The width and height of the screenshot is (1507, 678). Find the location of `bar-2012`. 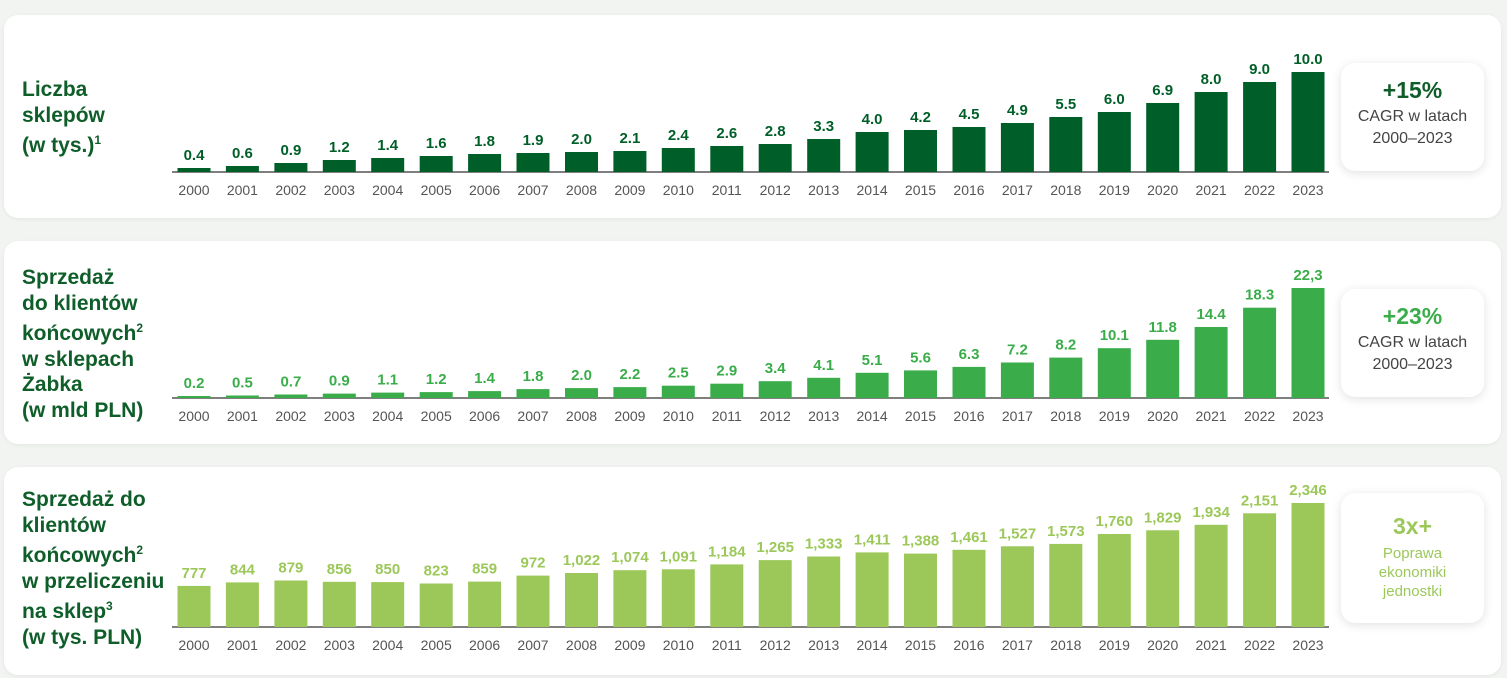

bar-2012 is located at coordinates (775, 158).